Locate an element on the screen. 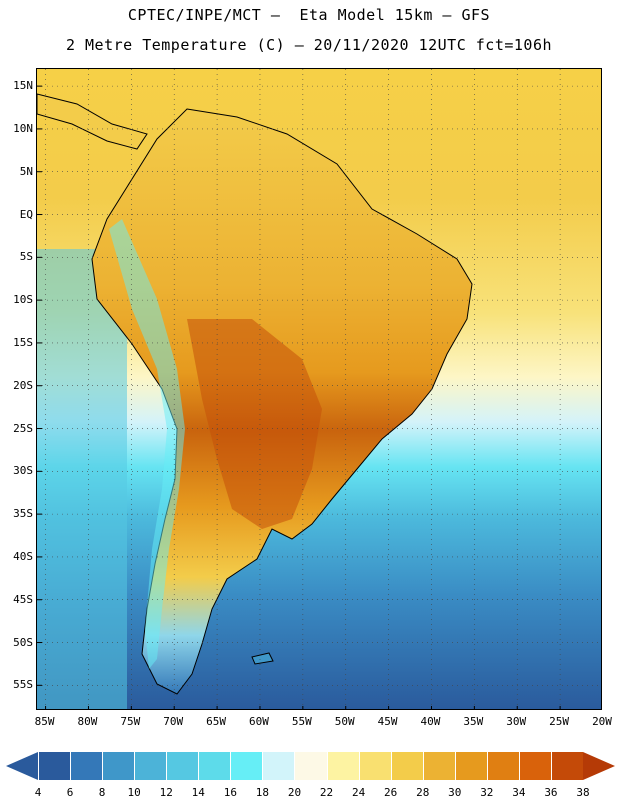 The image size is (618, 800). lon-label-50w: 50W is located at coordinates (344, 721).